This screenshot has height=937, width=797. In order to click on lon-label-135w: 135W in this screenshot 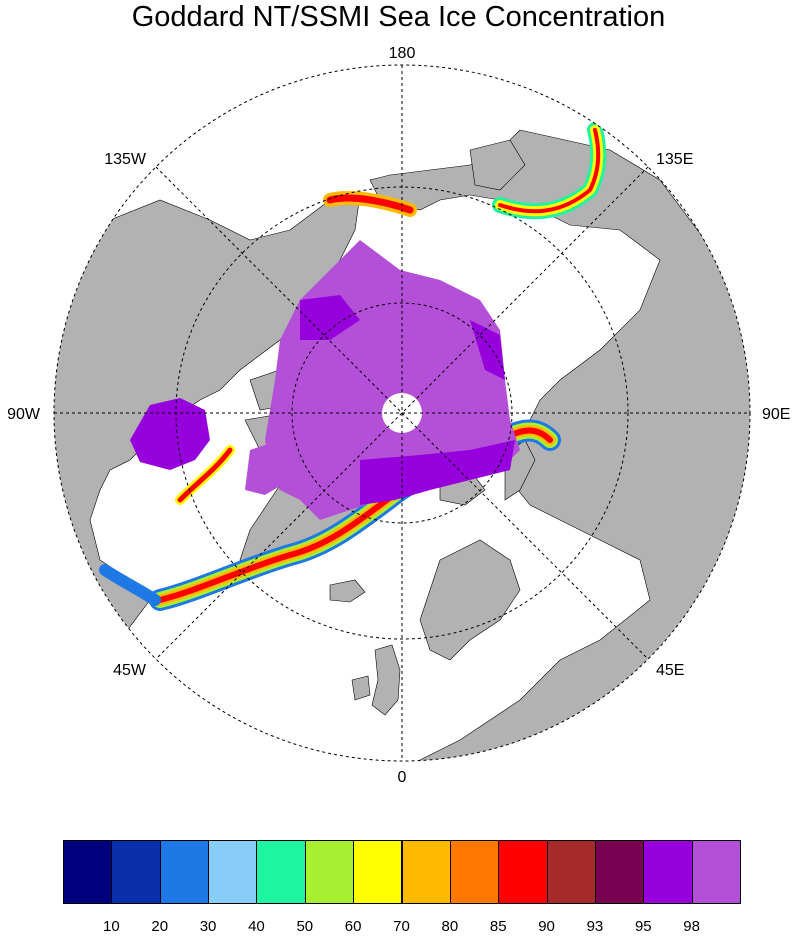, I will do `click(125, 159)`.